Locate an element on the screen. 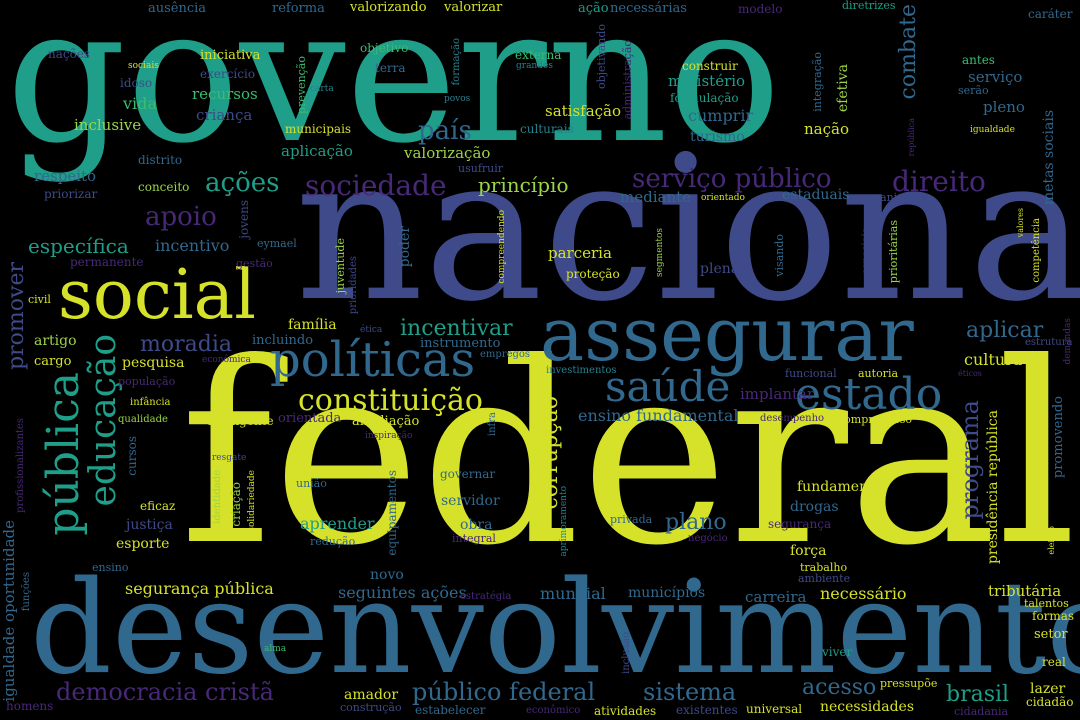 The image size is (1080, 720). word-necessidades: necessidades is located at coordinates (867, 707).